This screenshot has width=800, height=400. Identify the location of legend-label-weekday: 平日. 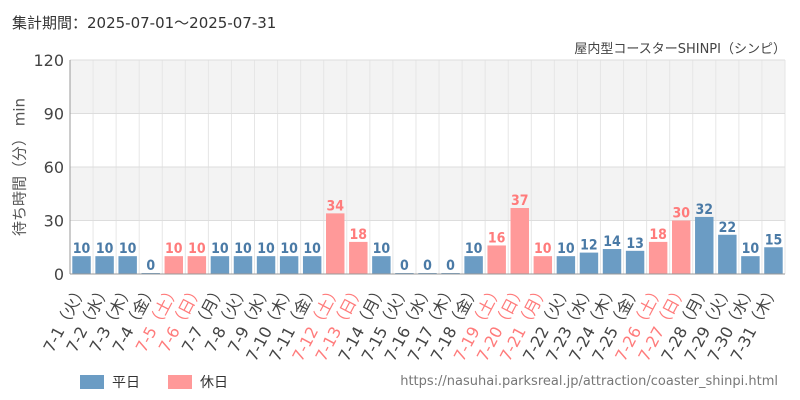
(126, 383).